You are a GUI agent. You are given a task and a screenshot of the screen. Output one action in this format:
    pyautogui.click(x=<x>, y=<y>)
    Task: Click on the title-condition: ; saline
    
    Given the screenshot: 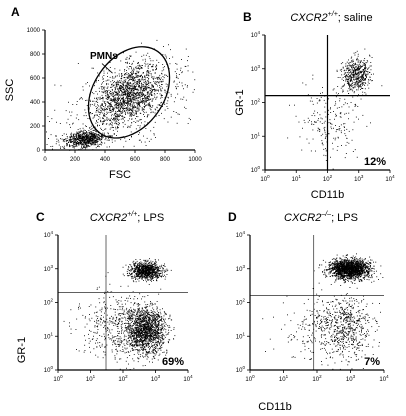 What is the action you would take?
    pyautogui.click(x=355, y=18)
    